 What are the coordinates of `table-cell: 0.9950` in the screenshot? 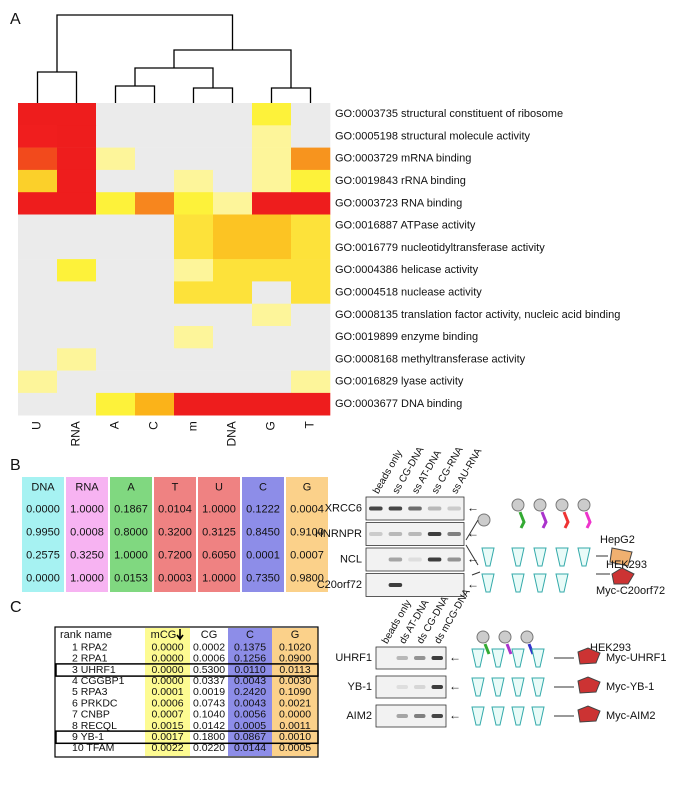 It's located at (43, 532).